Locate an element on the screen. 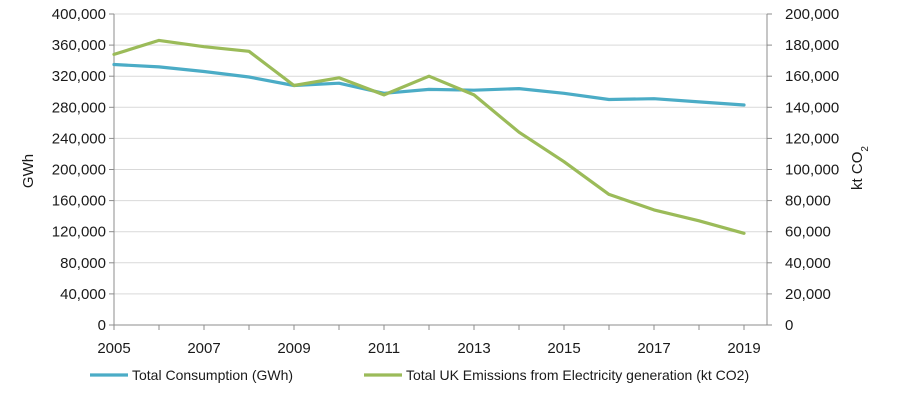 The width and height of the screenshot is (903, 403). x-tick-label: 2013 is located at coordinates (473, 348).